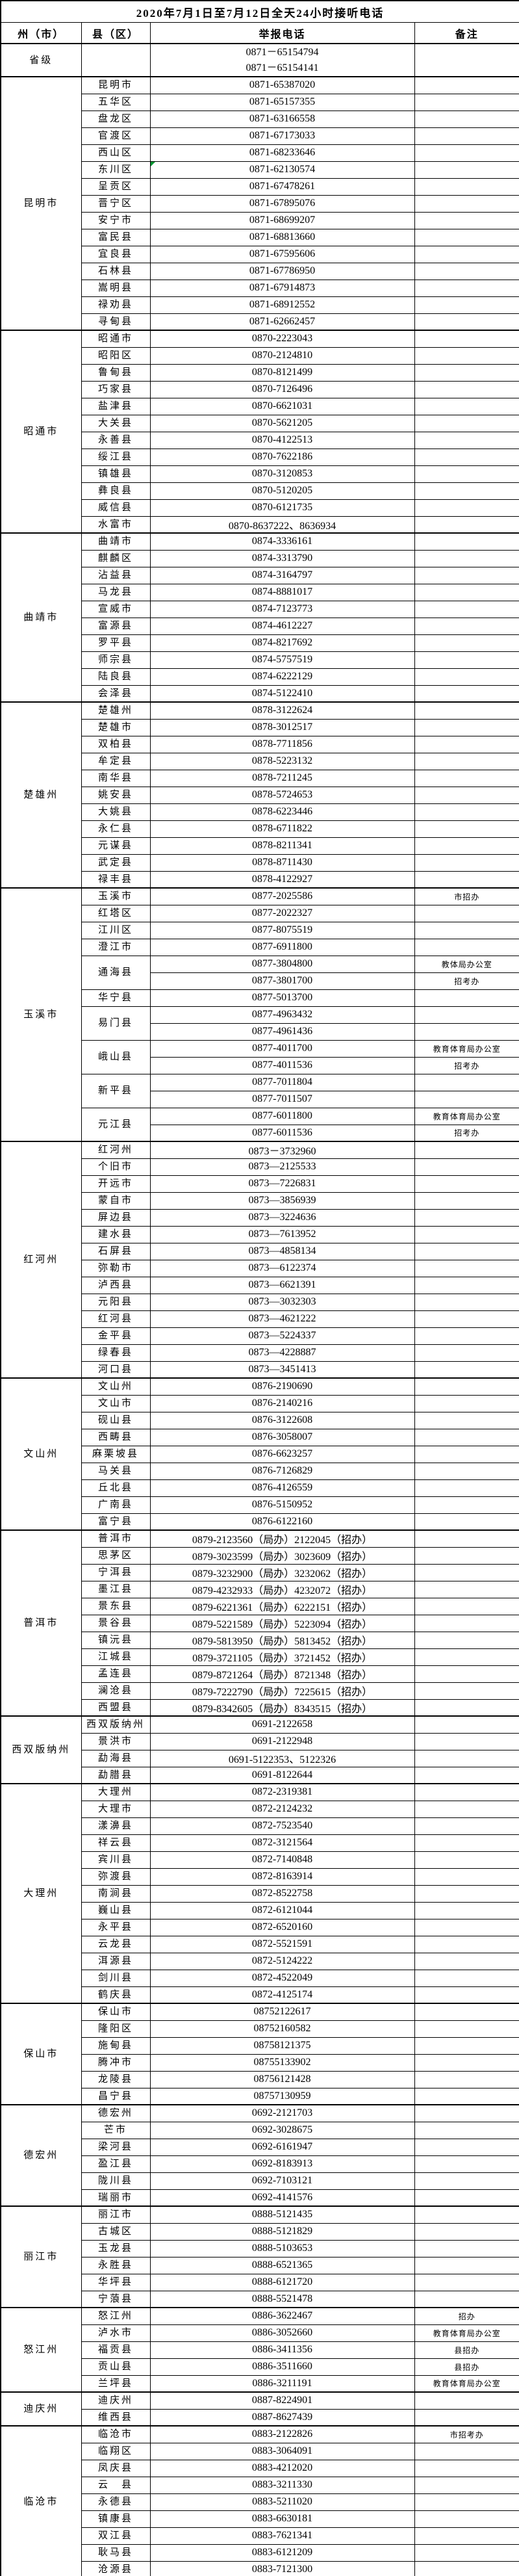  What do you see at coordinates (260, 2502) in the screenshot?
I see `table-row: 永德县 0883-5211020` at bounding box center [260, 2502].